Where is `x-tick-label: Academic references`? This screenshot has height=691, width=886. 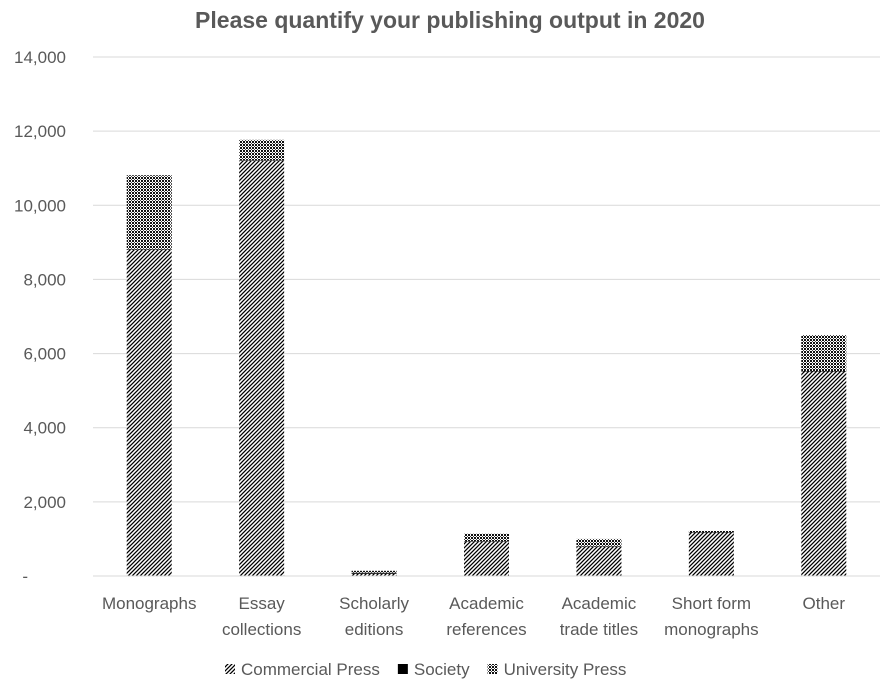 x-tick-label: Academic references is located at coordinates (486, 616).